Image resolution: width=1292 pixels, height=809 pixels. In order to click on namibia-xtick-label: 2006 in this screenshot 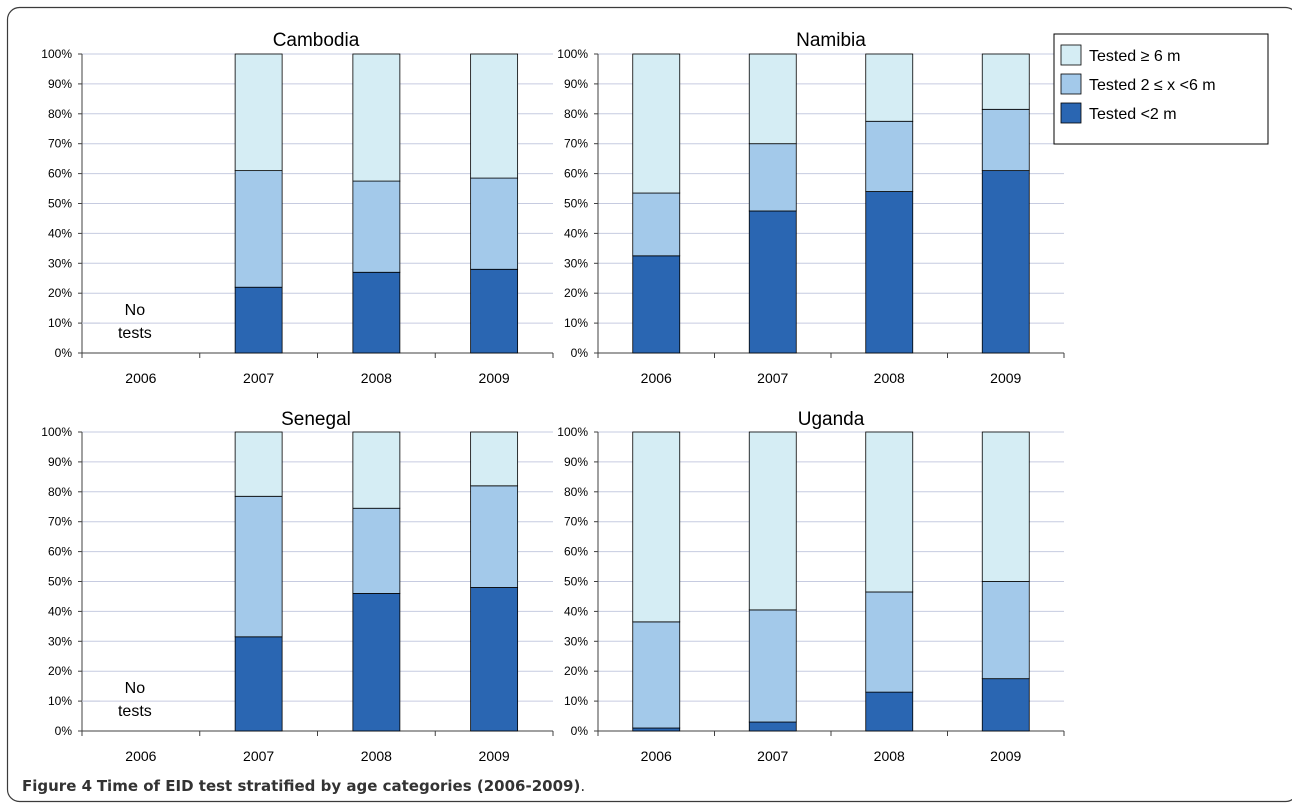, I will do `click(656, 378)`.